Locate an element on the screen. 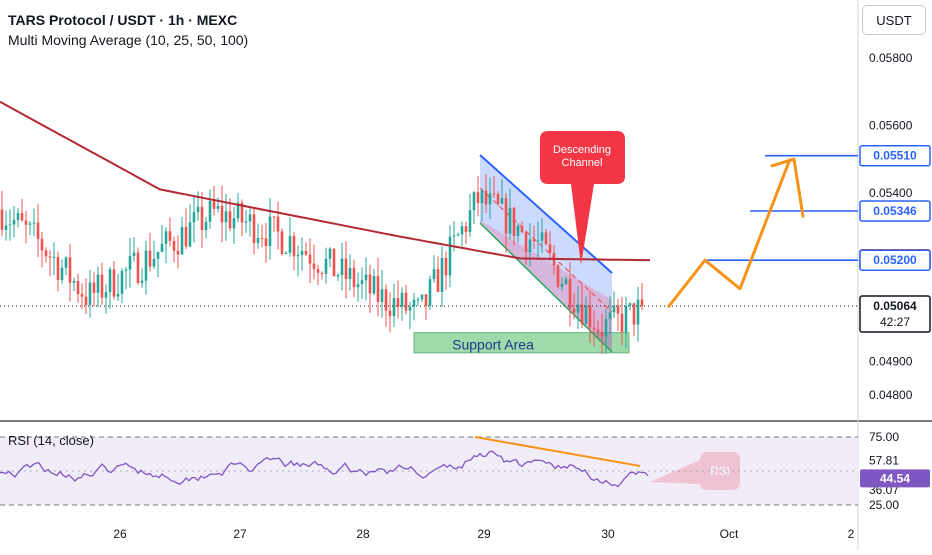 This screenshot has height=555, width=932. rsi-divergence-line is located at coordinates (557, 451).